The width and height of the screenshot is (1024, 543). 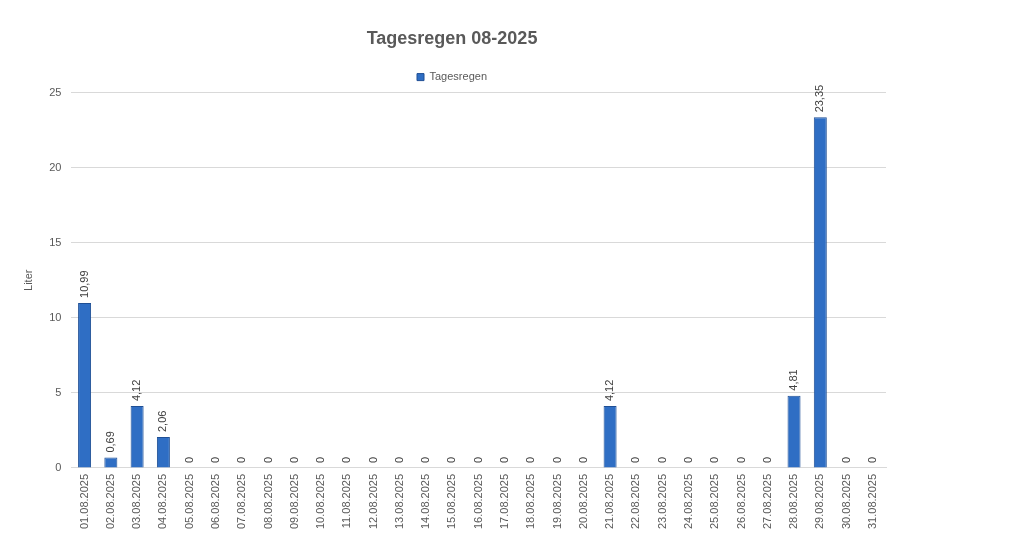 I want to click on data-label: 23,35, so click(x=819, y=98).